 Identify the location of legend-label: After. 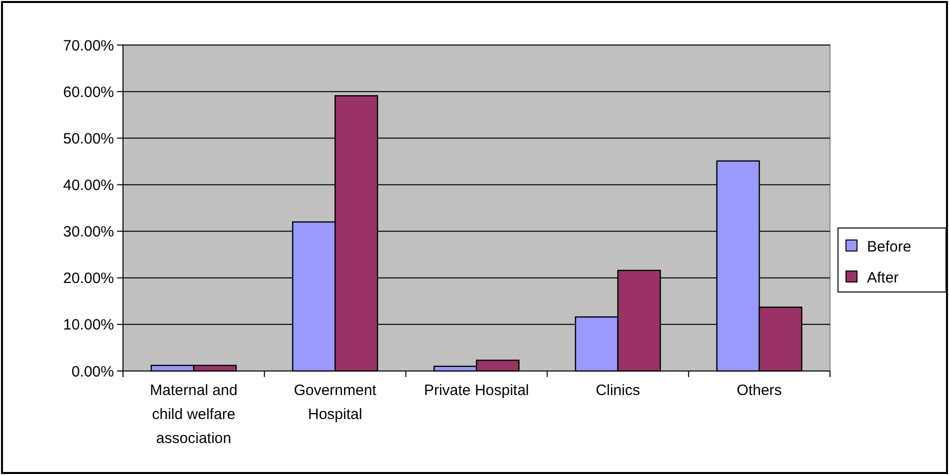
(883, 277).